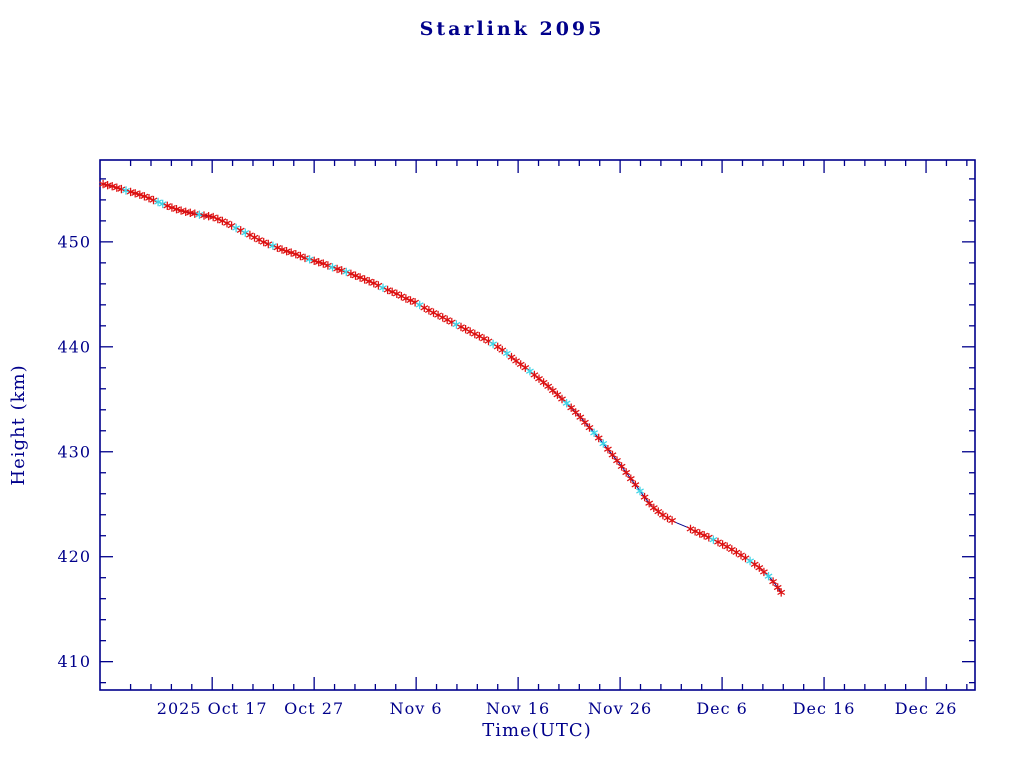 This screenshot has width=1024, height=768. Describe the element at coordinates (74, 451) in the screenshot. I see `y-tick-label: 430` at that location.